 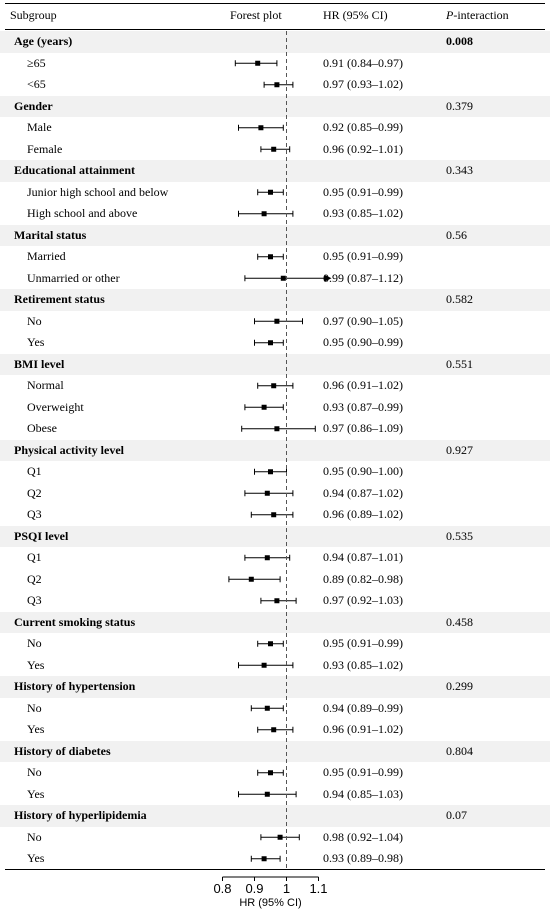 What do you see at coordinates (275, 494) in the screenshot?
I see `subgroup-row: Q2 0.94 (0.87–1.02)` at bounding box center [275, 494].